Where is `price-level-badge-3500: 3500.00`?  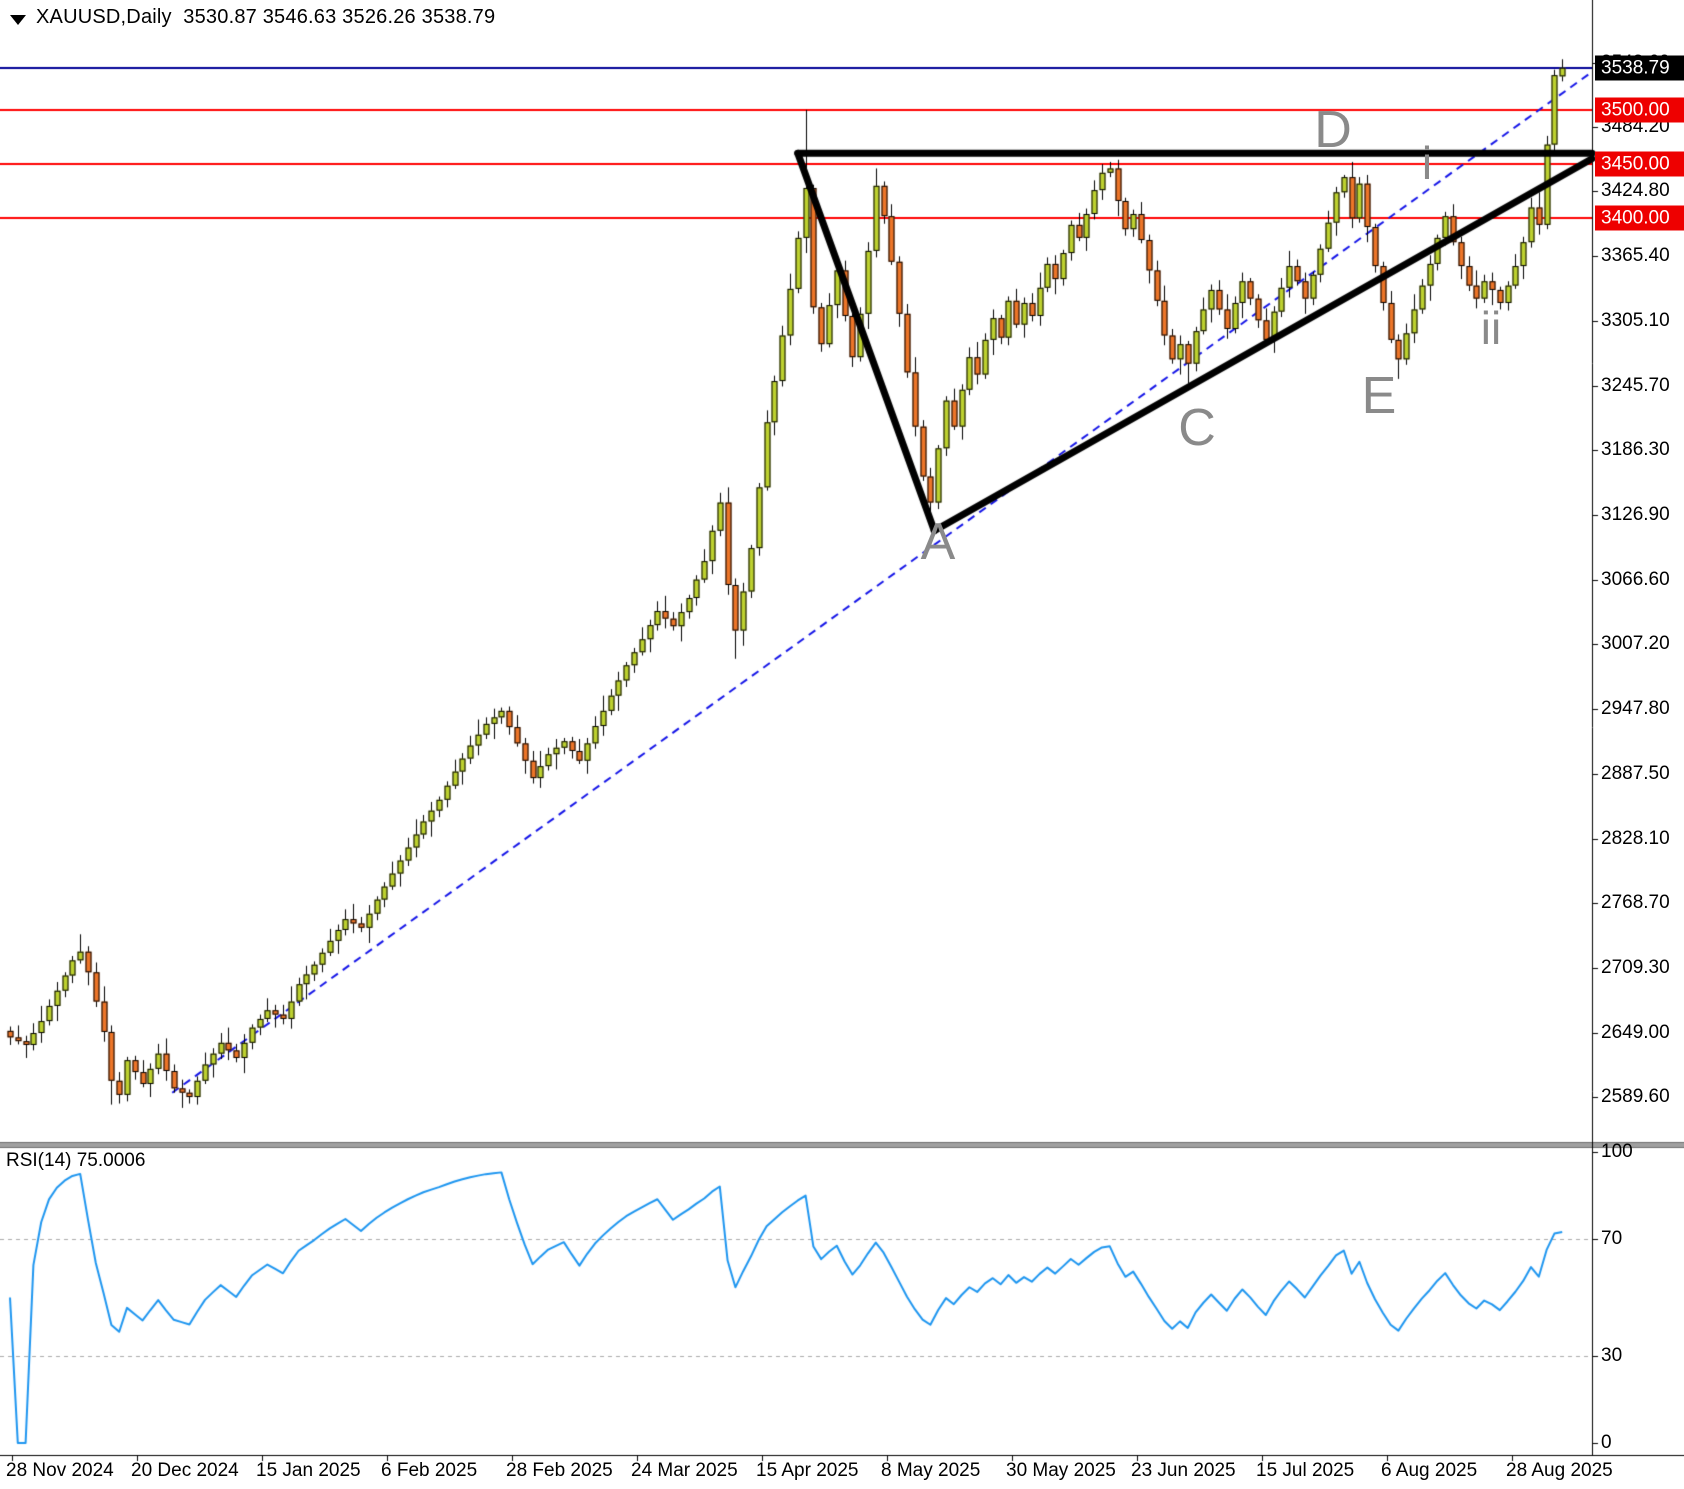
price-level-badge-3500: 3500.00 is located at coordinates (1639, 110).